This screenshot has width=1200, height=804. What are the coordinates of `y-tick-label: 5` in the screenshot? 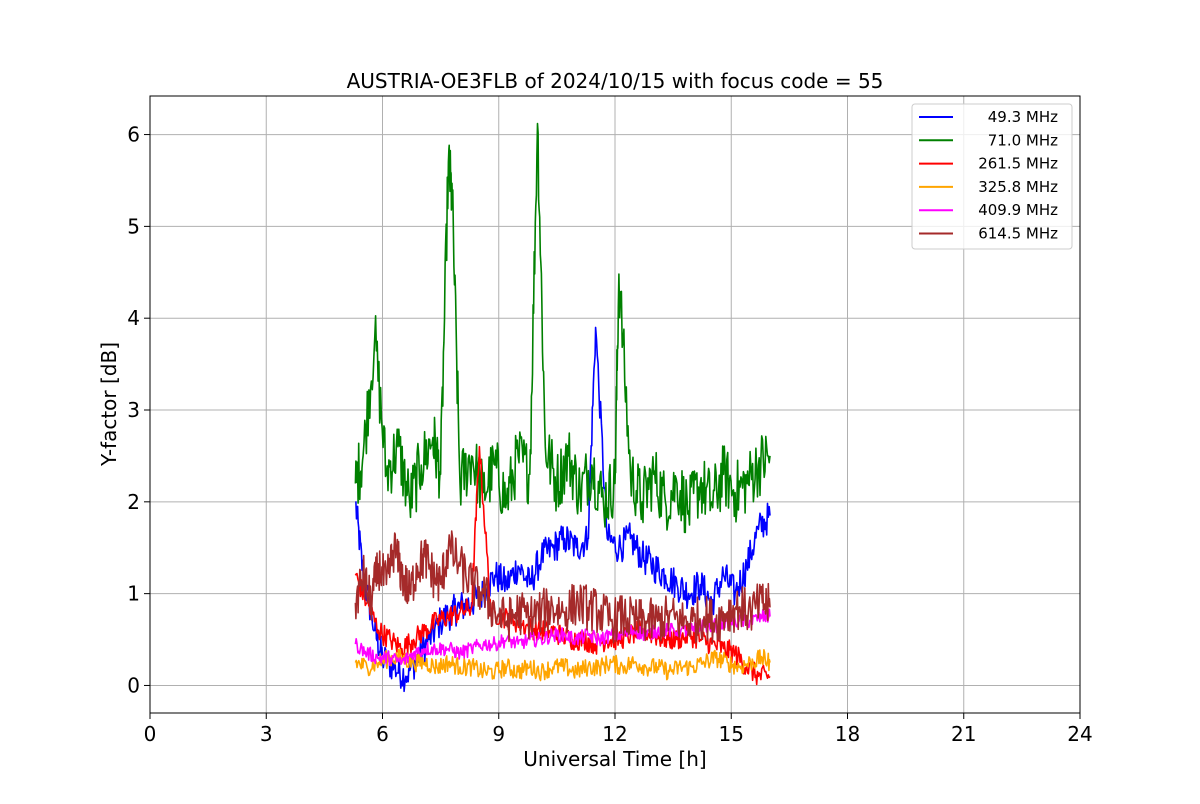 It's located at (133, 226).